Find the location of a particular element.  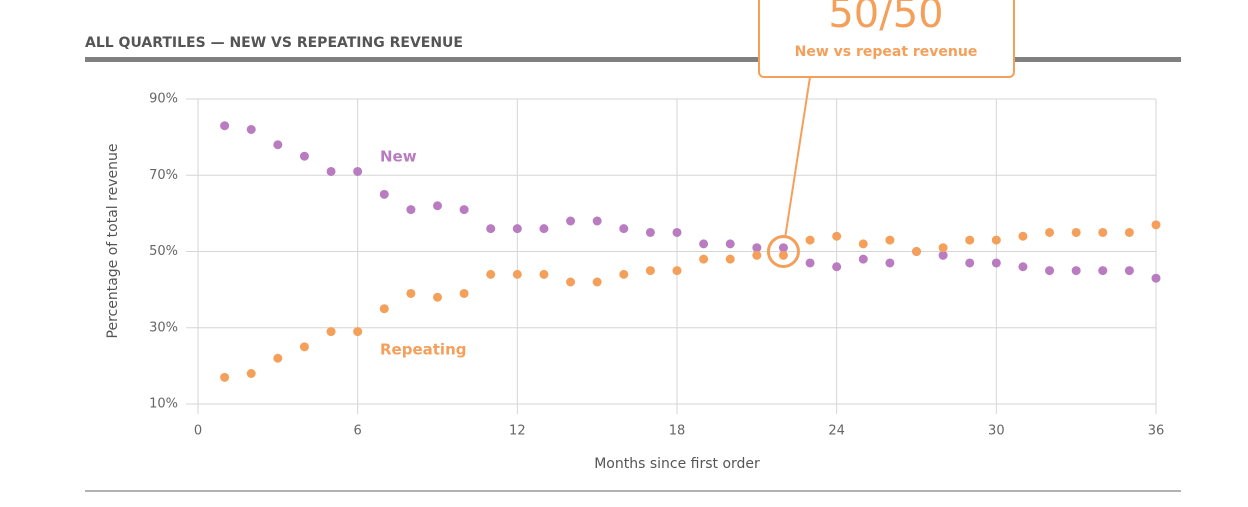

x-tick-label: 18 is located at coordinates (677, 431).